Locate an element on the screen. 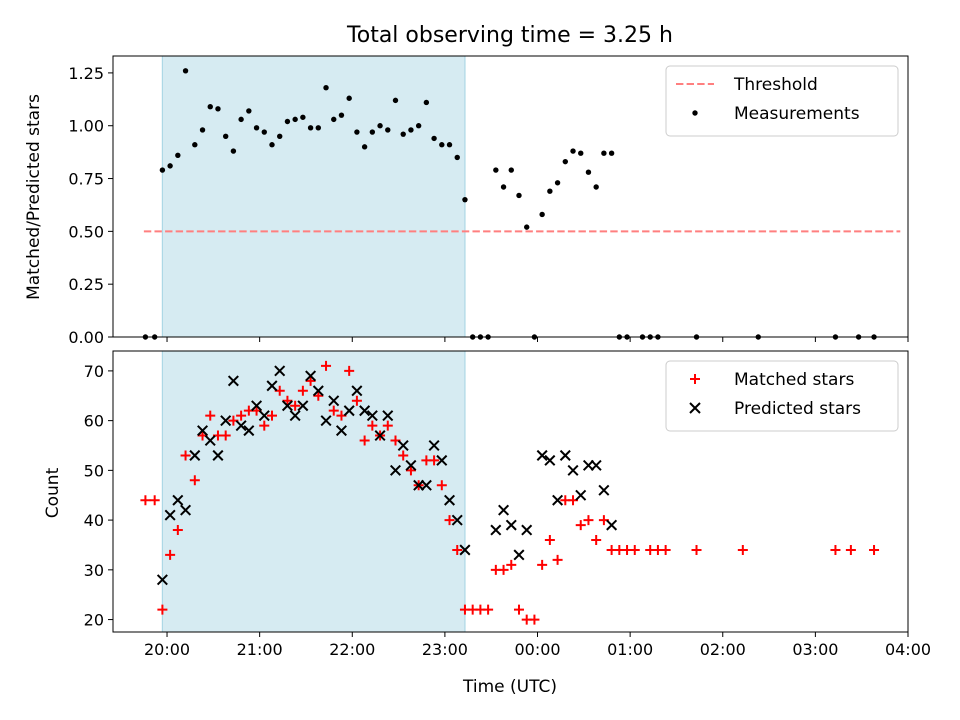  ratio-legend: Threshold Measurements is located at coordinates (782, 101).